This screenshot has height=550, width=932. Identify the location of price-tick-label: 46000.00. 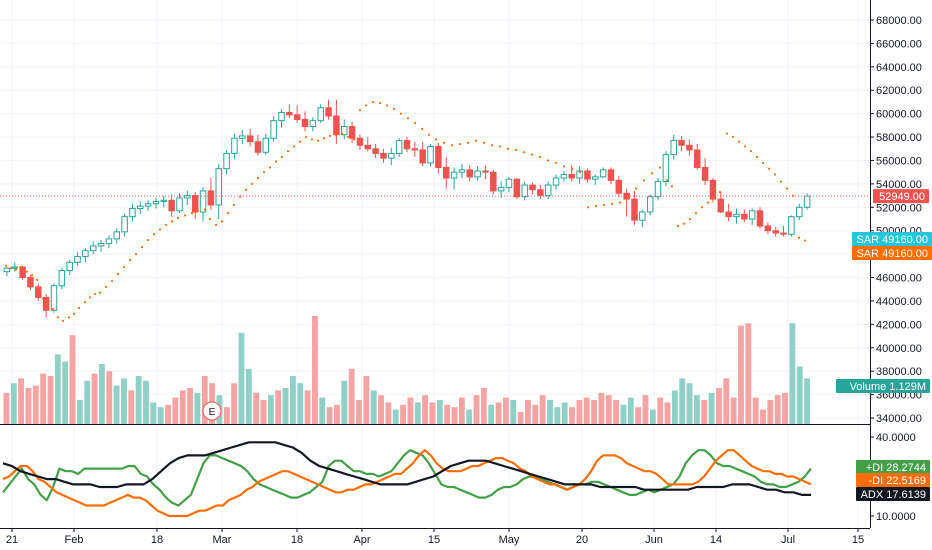
(899, 279).